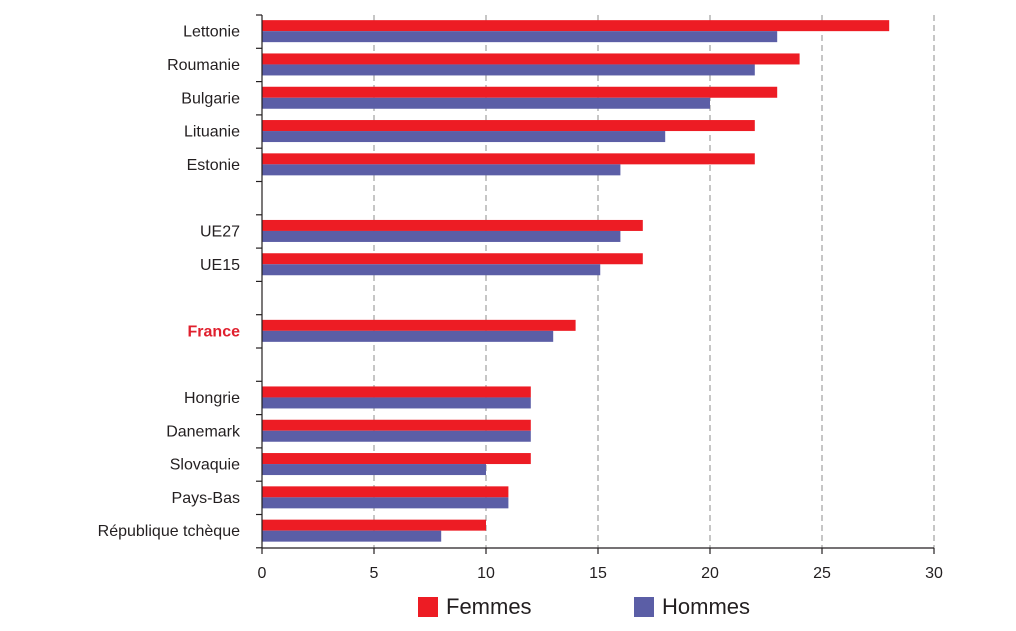 This screenshot has height=631, width=1016. I want to click on x-tick-label-2: 10, so click(486, 573).